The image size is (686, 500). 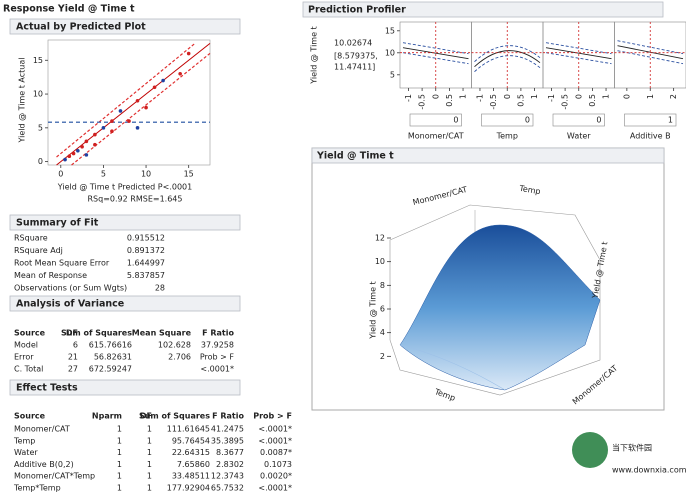 I want to click on section-title: Analysis of Variance, so click(x=70, y=304).